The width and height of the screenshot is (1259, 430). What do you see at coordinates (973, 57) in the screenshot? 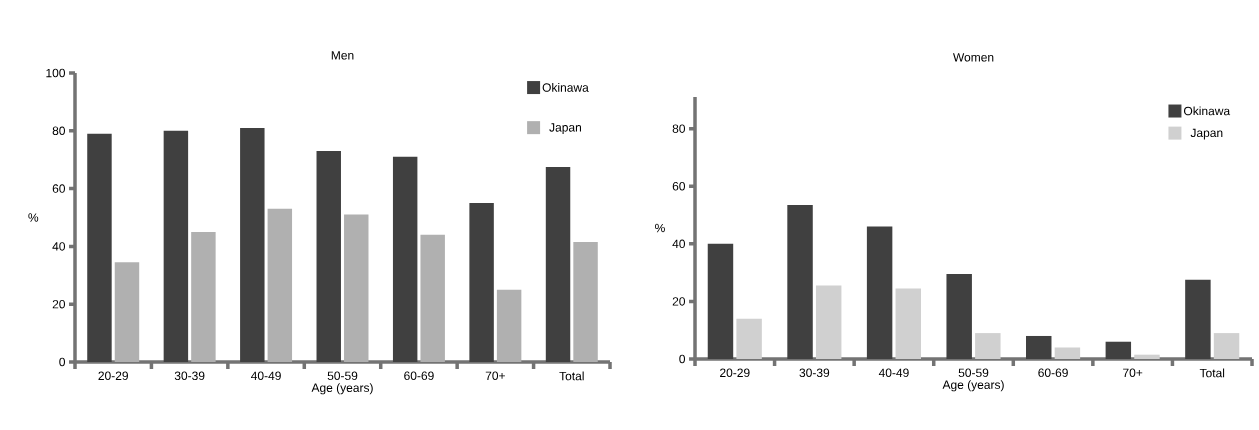
I see `chart-title: Women` at bounding box center [973, 57].